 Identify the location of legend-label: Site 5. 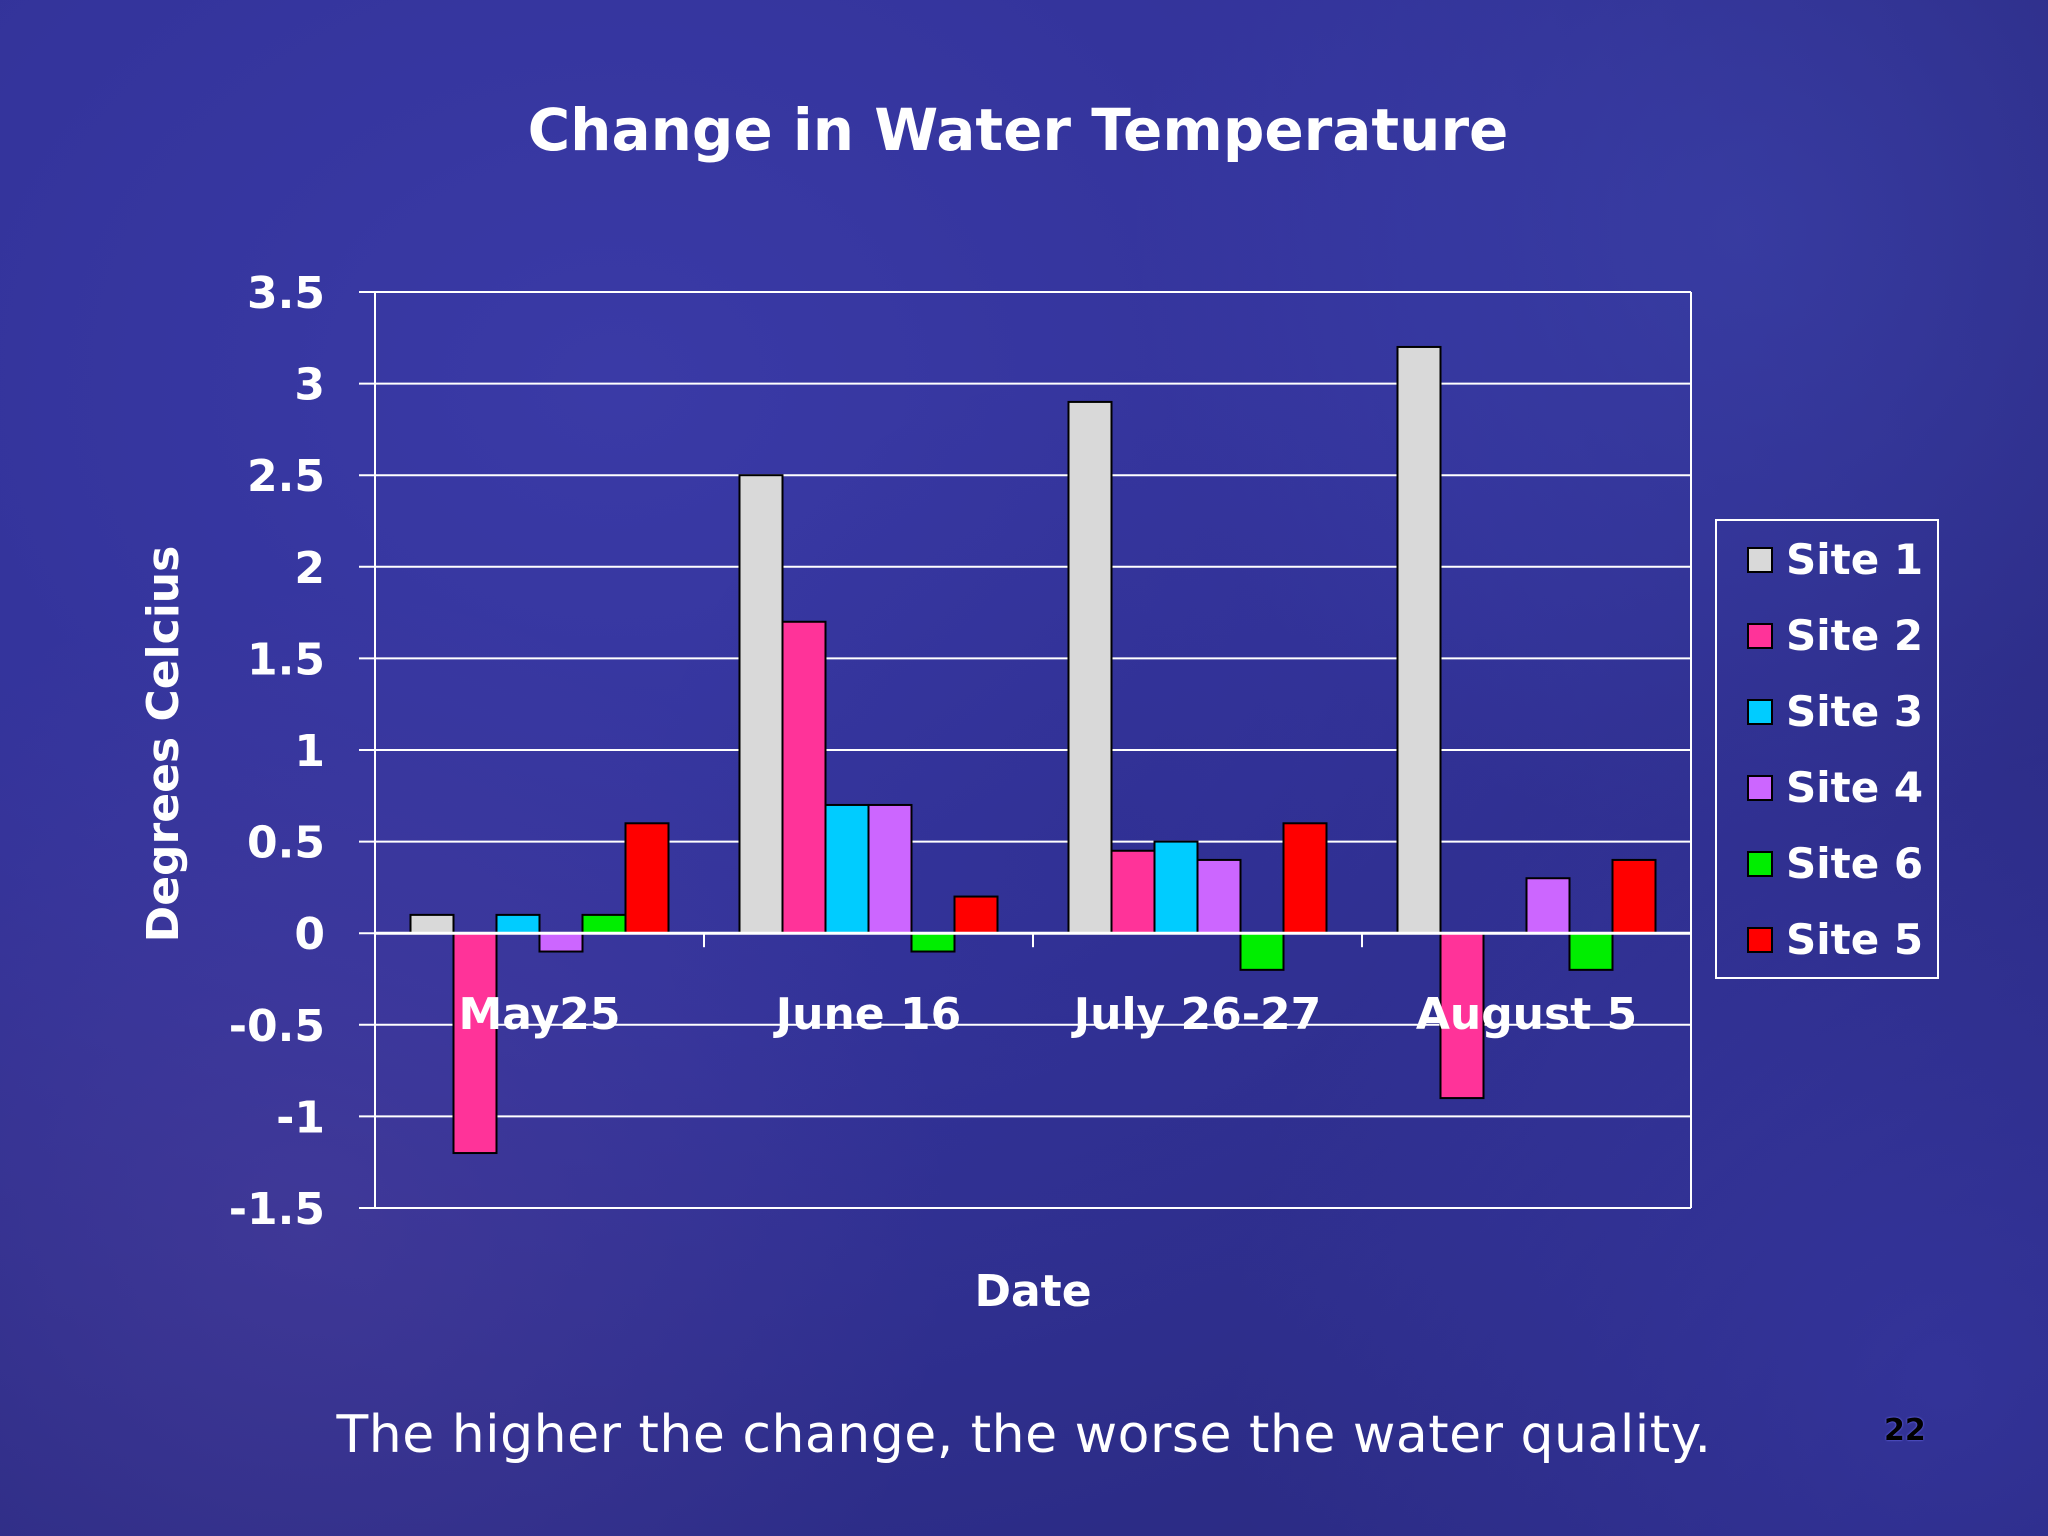
(1854, 939).